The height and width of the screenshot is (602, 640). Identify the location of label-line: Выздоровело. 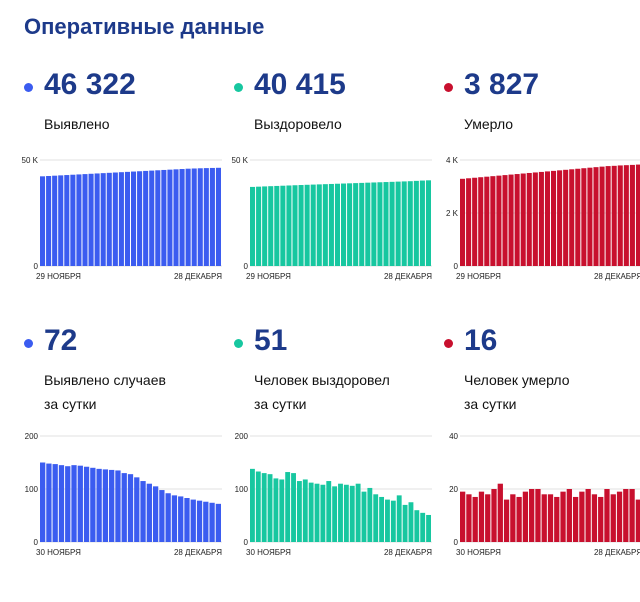
(298, 124).